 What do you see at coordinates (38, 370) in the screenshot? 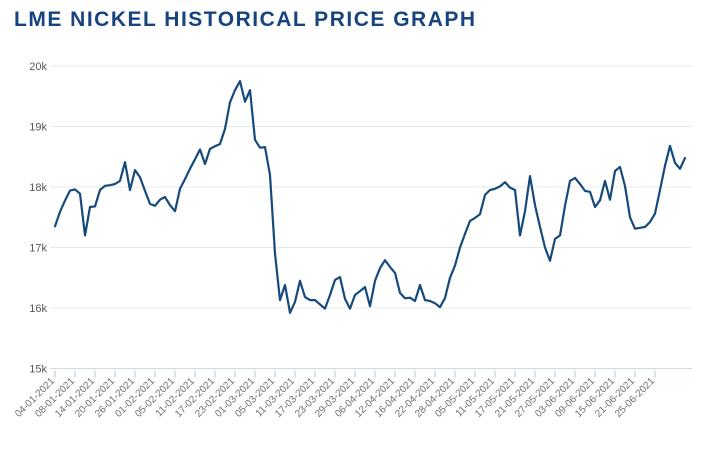
I see `y-axis-label: 15k` at bounding box center [38, 370].